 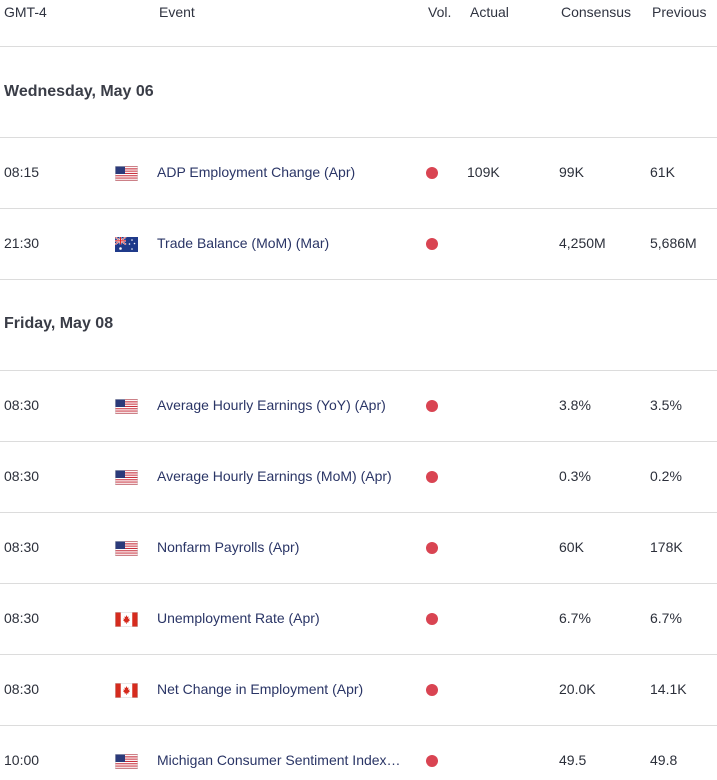 I want to click on previous-value: 14.1K, so click(x=668, y=689).